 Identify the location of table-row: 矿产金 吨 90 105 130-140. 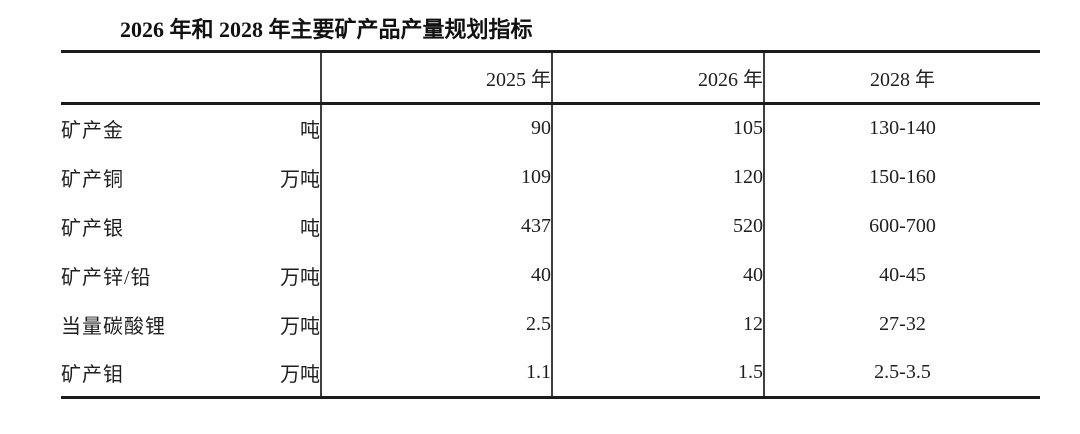
(550, 128).